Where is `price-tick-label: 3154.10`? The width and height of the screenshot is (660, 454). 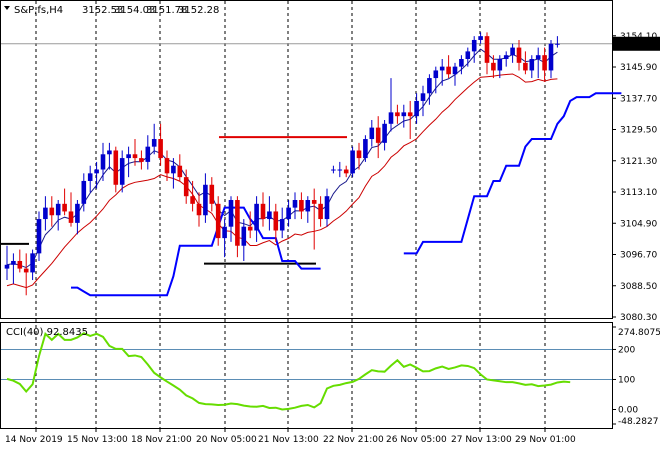 price-tick-label: 3154.10 is located at coordinates (638, 37).